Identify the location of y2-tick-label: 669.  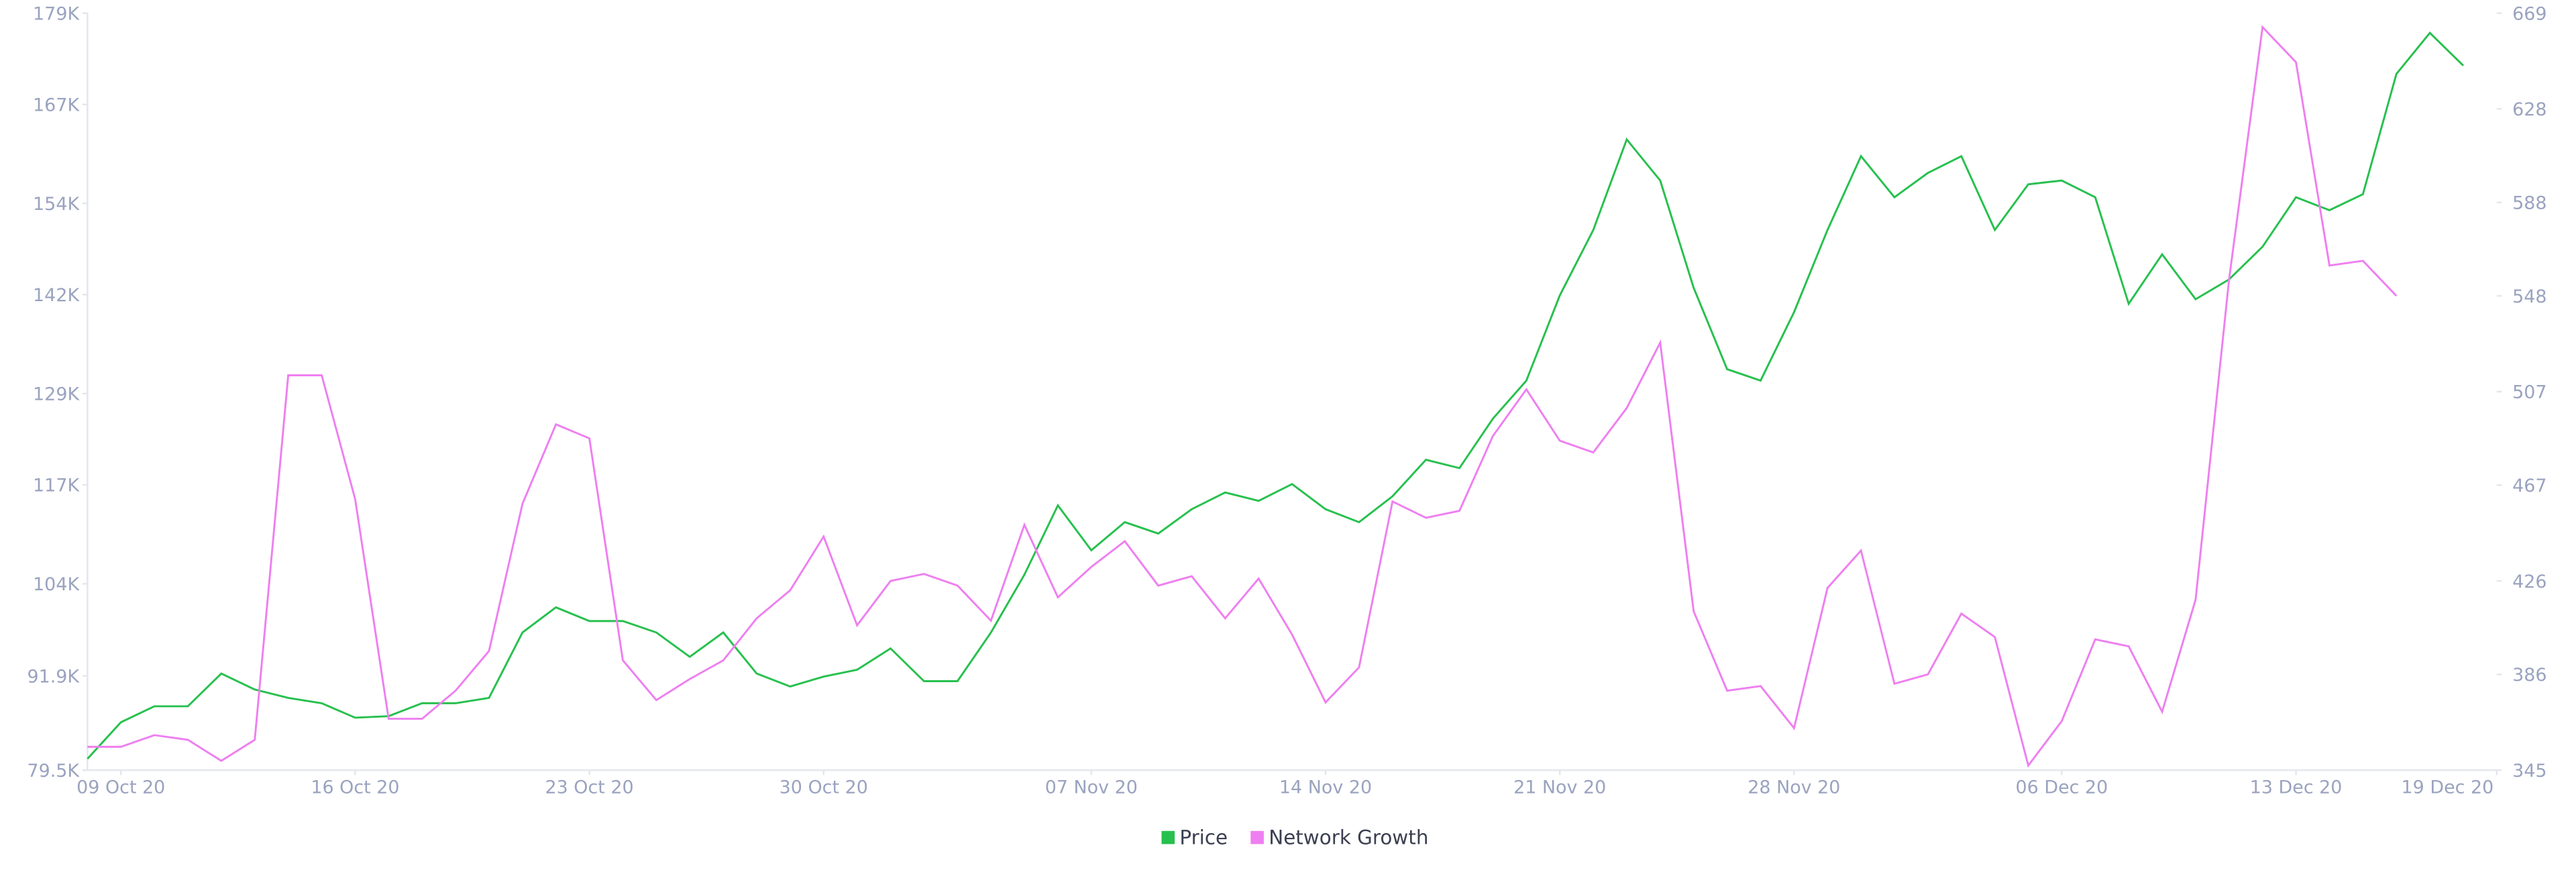
(2529, 14).